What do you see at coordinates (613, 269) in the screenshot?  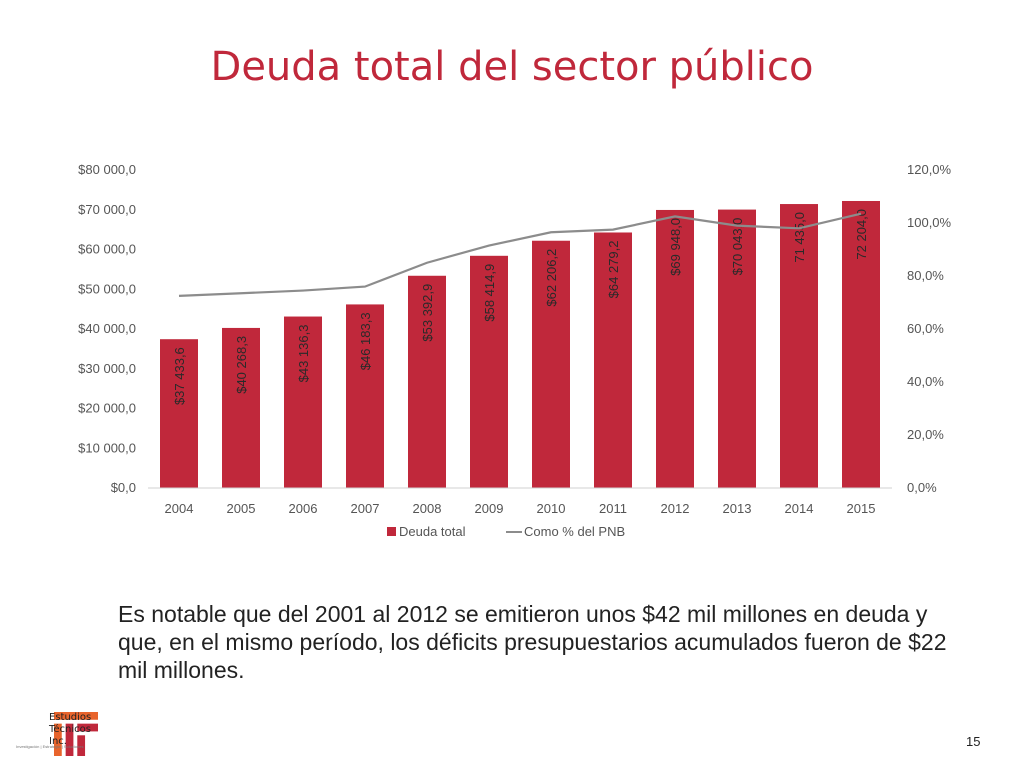 I see `bar-data-label: $64 279,2` at bounding box center [613, 269].